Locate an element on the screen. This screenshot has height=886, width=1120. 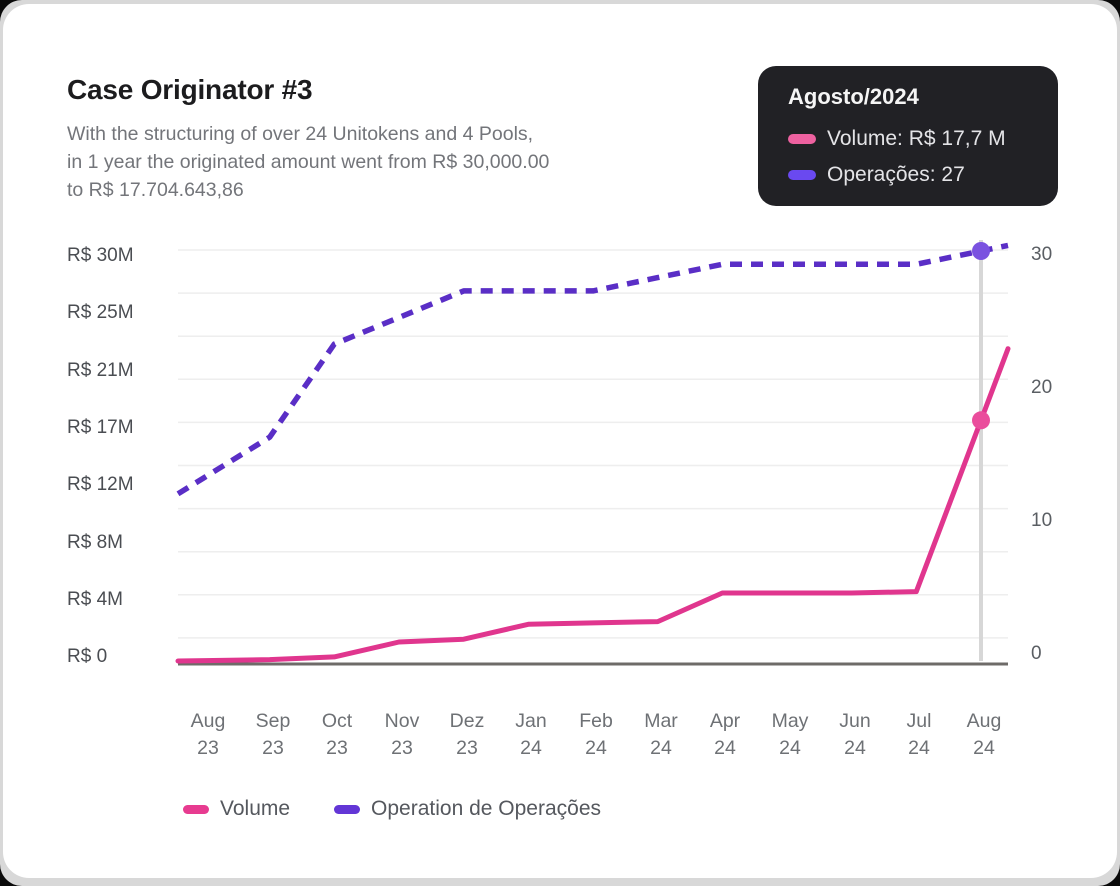
y-left-tick-label: R$ 25M is located at coordinates (100, 312).